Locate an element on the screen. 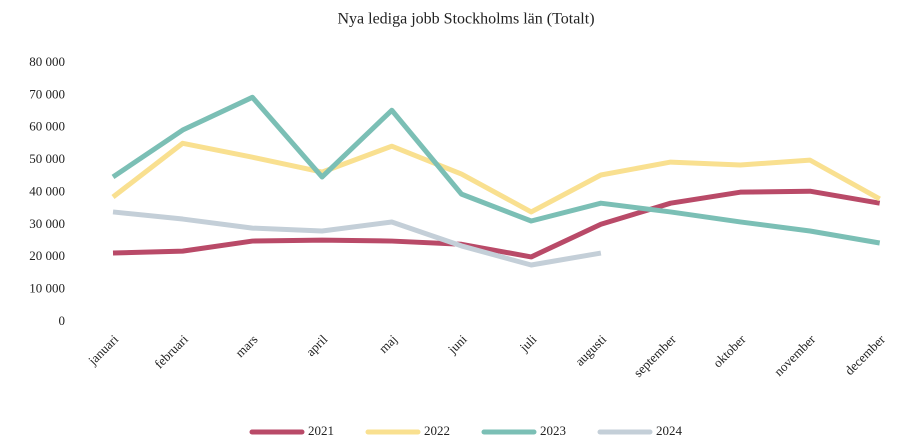 The height and width of the screenshot is (443, 902). x-tick-label: maj is located at coordinates (388, 344).